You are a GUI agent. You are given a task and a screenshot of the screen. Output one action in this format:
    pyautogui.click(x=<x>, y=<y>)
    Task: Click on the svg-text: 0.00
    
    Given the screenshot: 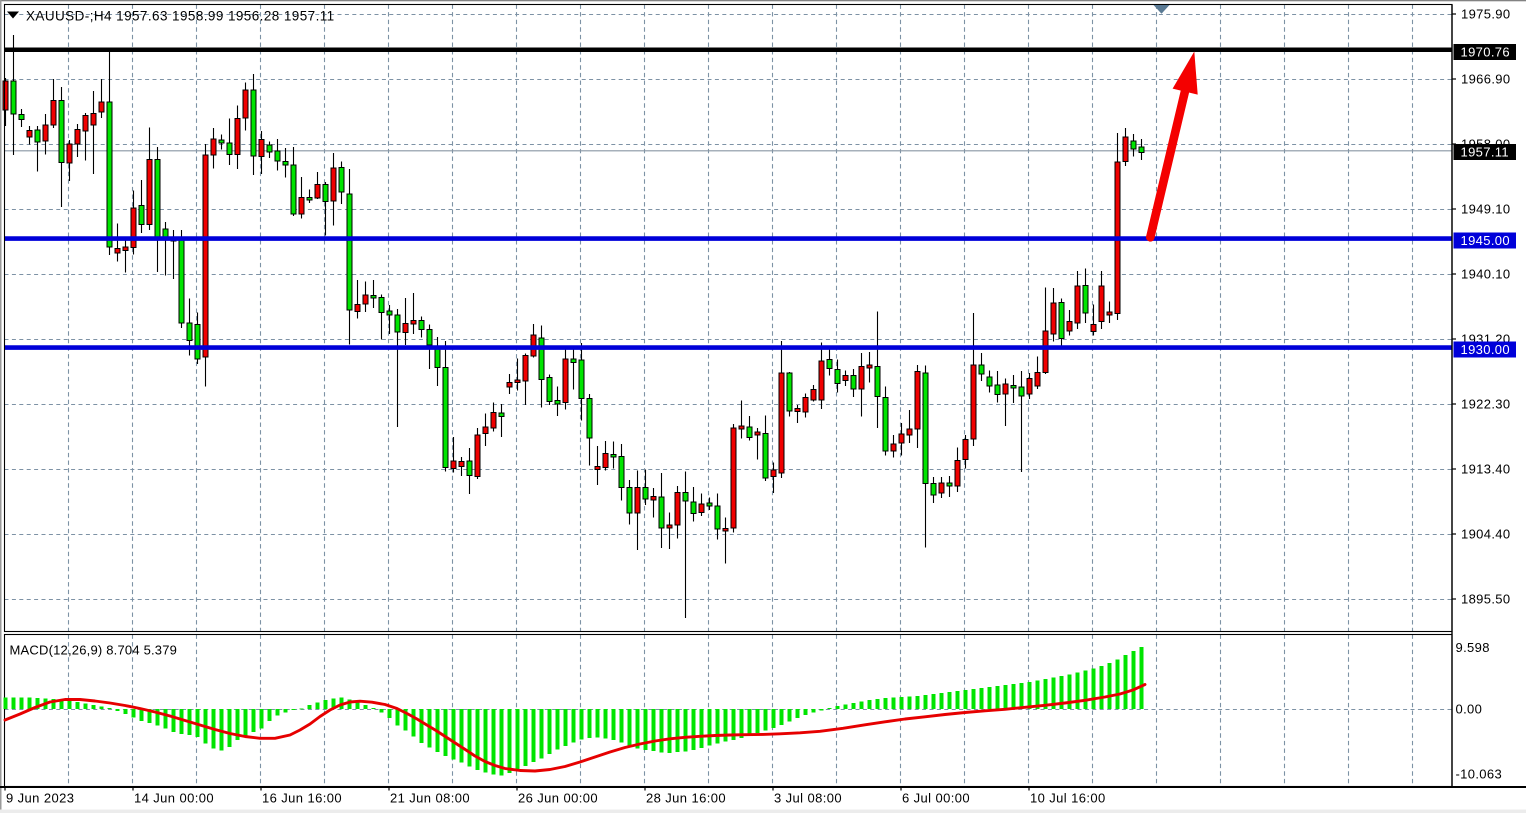 What is the action you would take?
    pyautogui.click(x=1469, y=709)
    